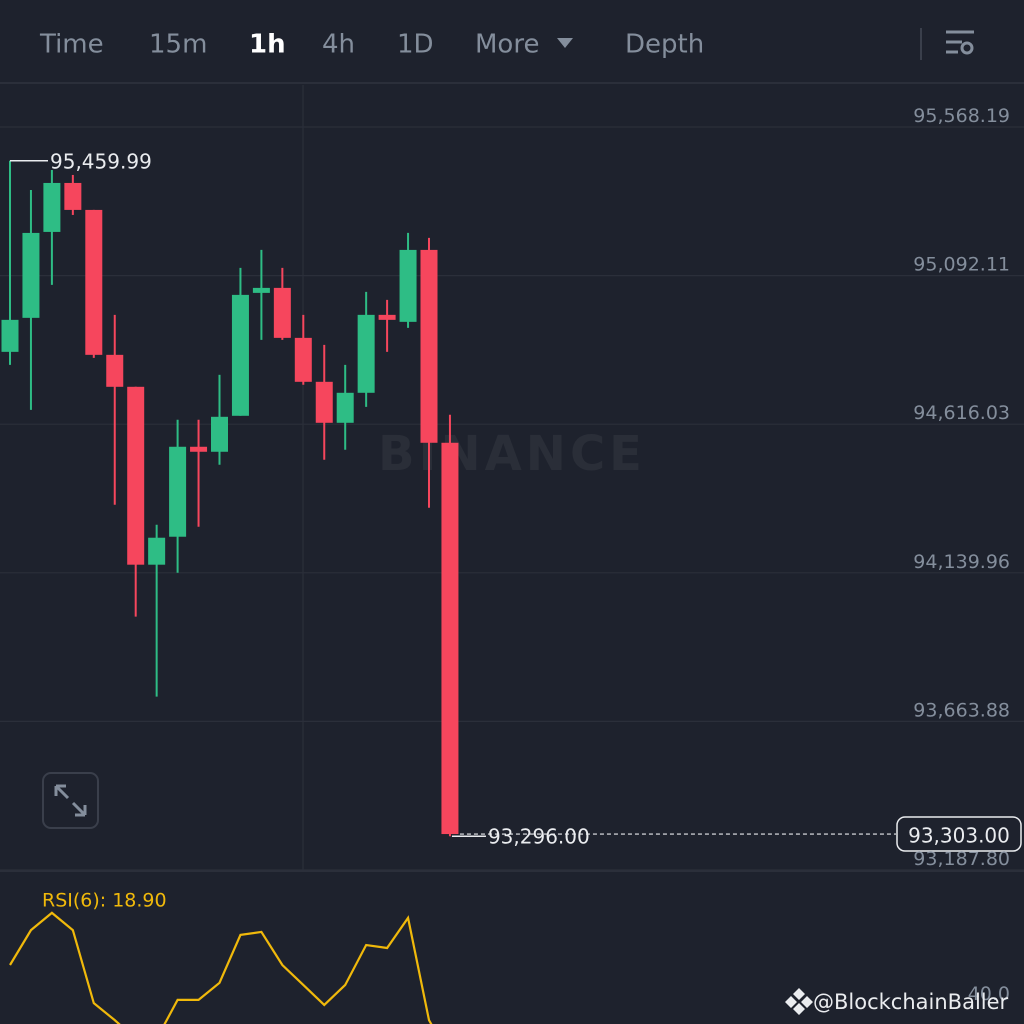  I want to click on last-price-box, so click(959, 834).